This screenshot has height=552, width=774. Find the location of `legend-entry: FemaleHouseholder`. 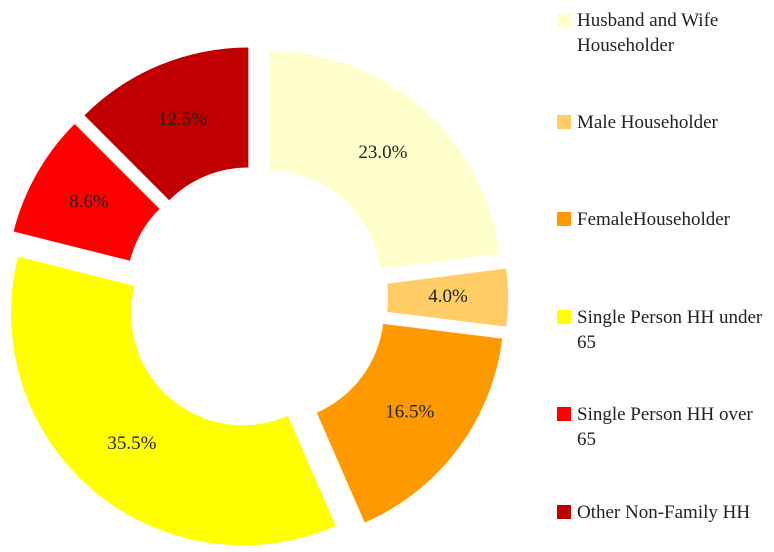

legend-entry: FemaleHouseholder is located at coordinates (662, 219).